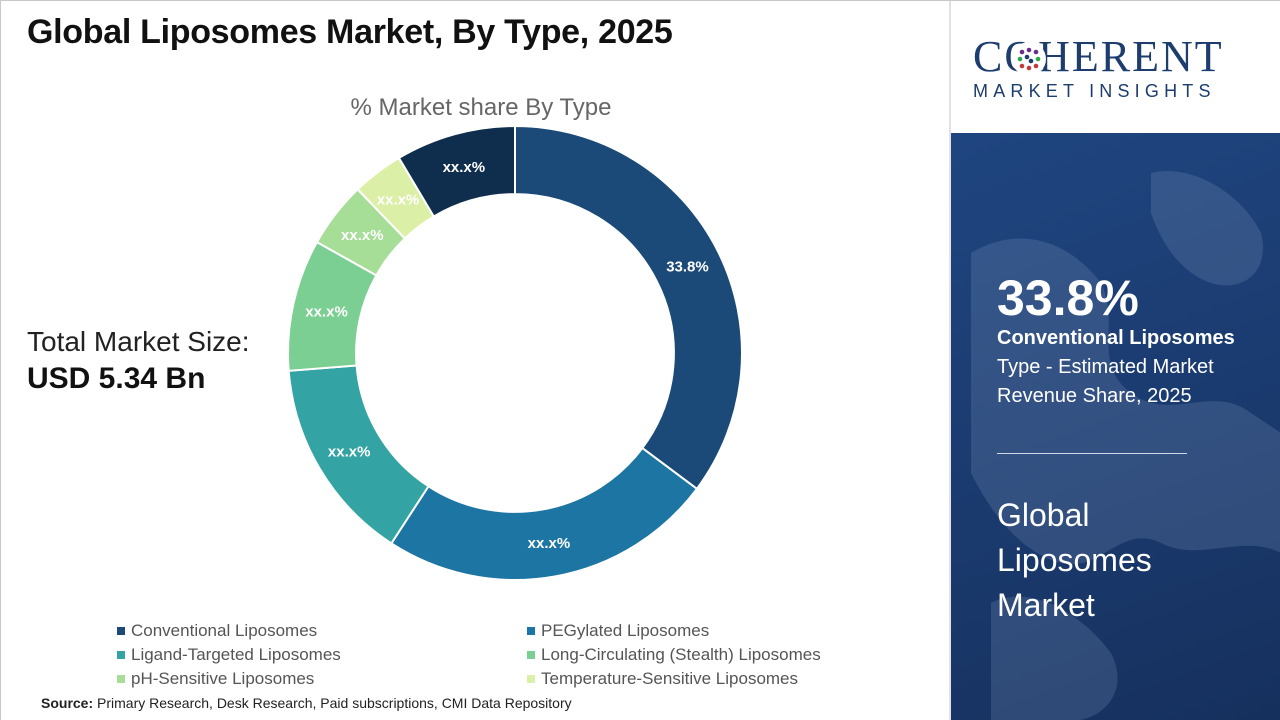 The width and height of the screenshot is (1280, 720). I want to click on legend-item: Temperature-Sensitive Liposomes, so click(662, 679).